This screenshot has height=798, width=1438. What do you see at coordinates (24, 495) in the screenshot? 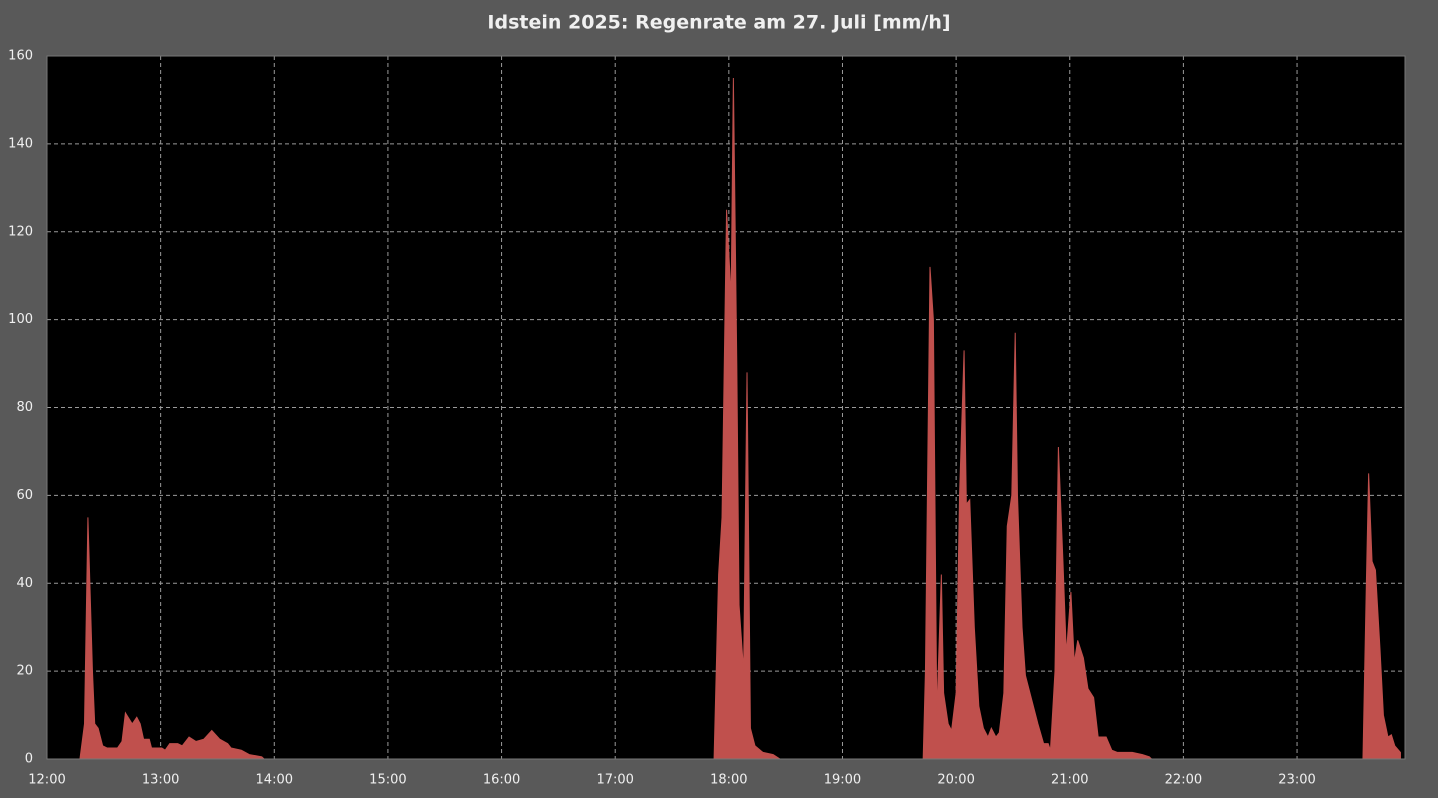
I see `y-tick-label: 60` at bounding box center [24, 495].